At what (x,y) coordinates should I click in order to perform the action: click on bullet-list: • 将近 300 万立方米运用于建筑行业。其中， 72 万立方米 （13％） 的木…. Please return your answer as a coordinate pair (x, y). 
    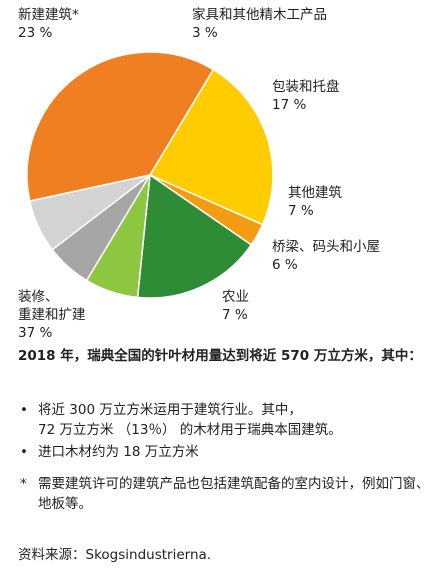
    Looking at the image, I should click on (225, 432).